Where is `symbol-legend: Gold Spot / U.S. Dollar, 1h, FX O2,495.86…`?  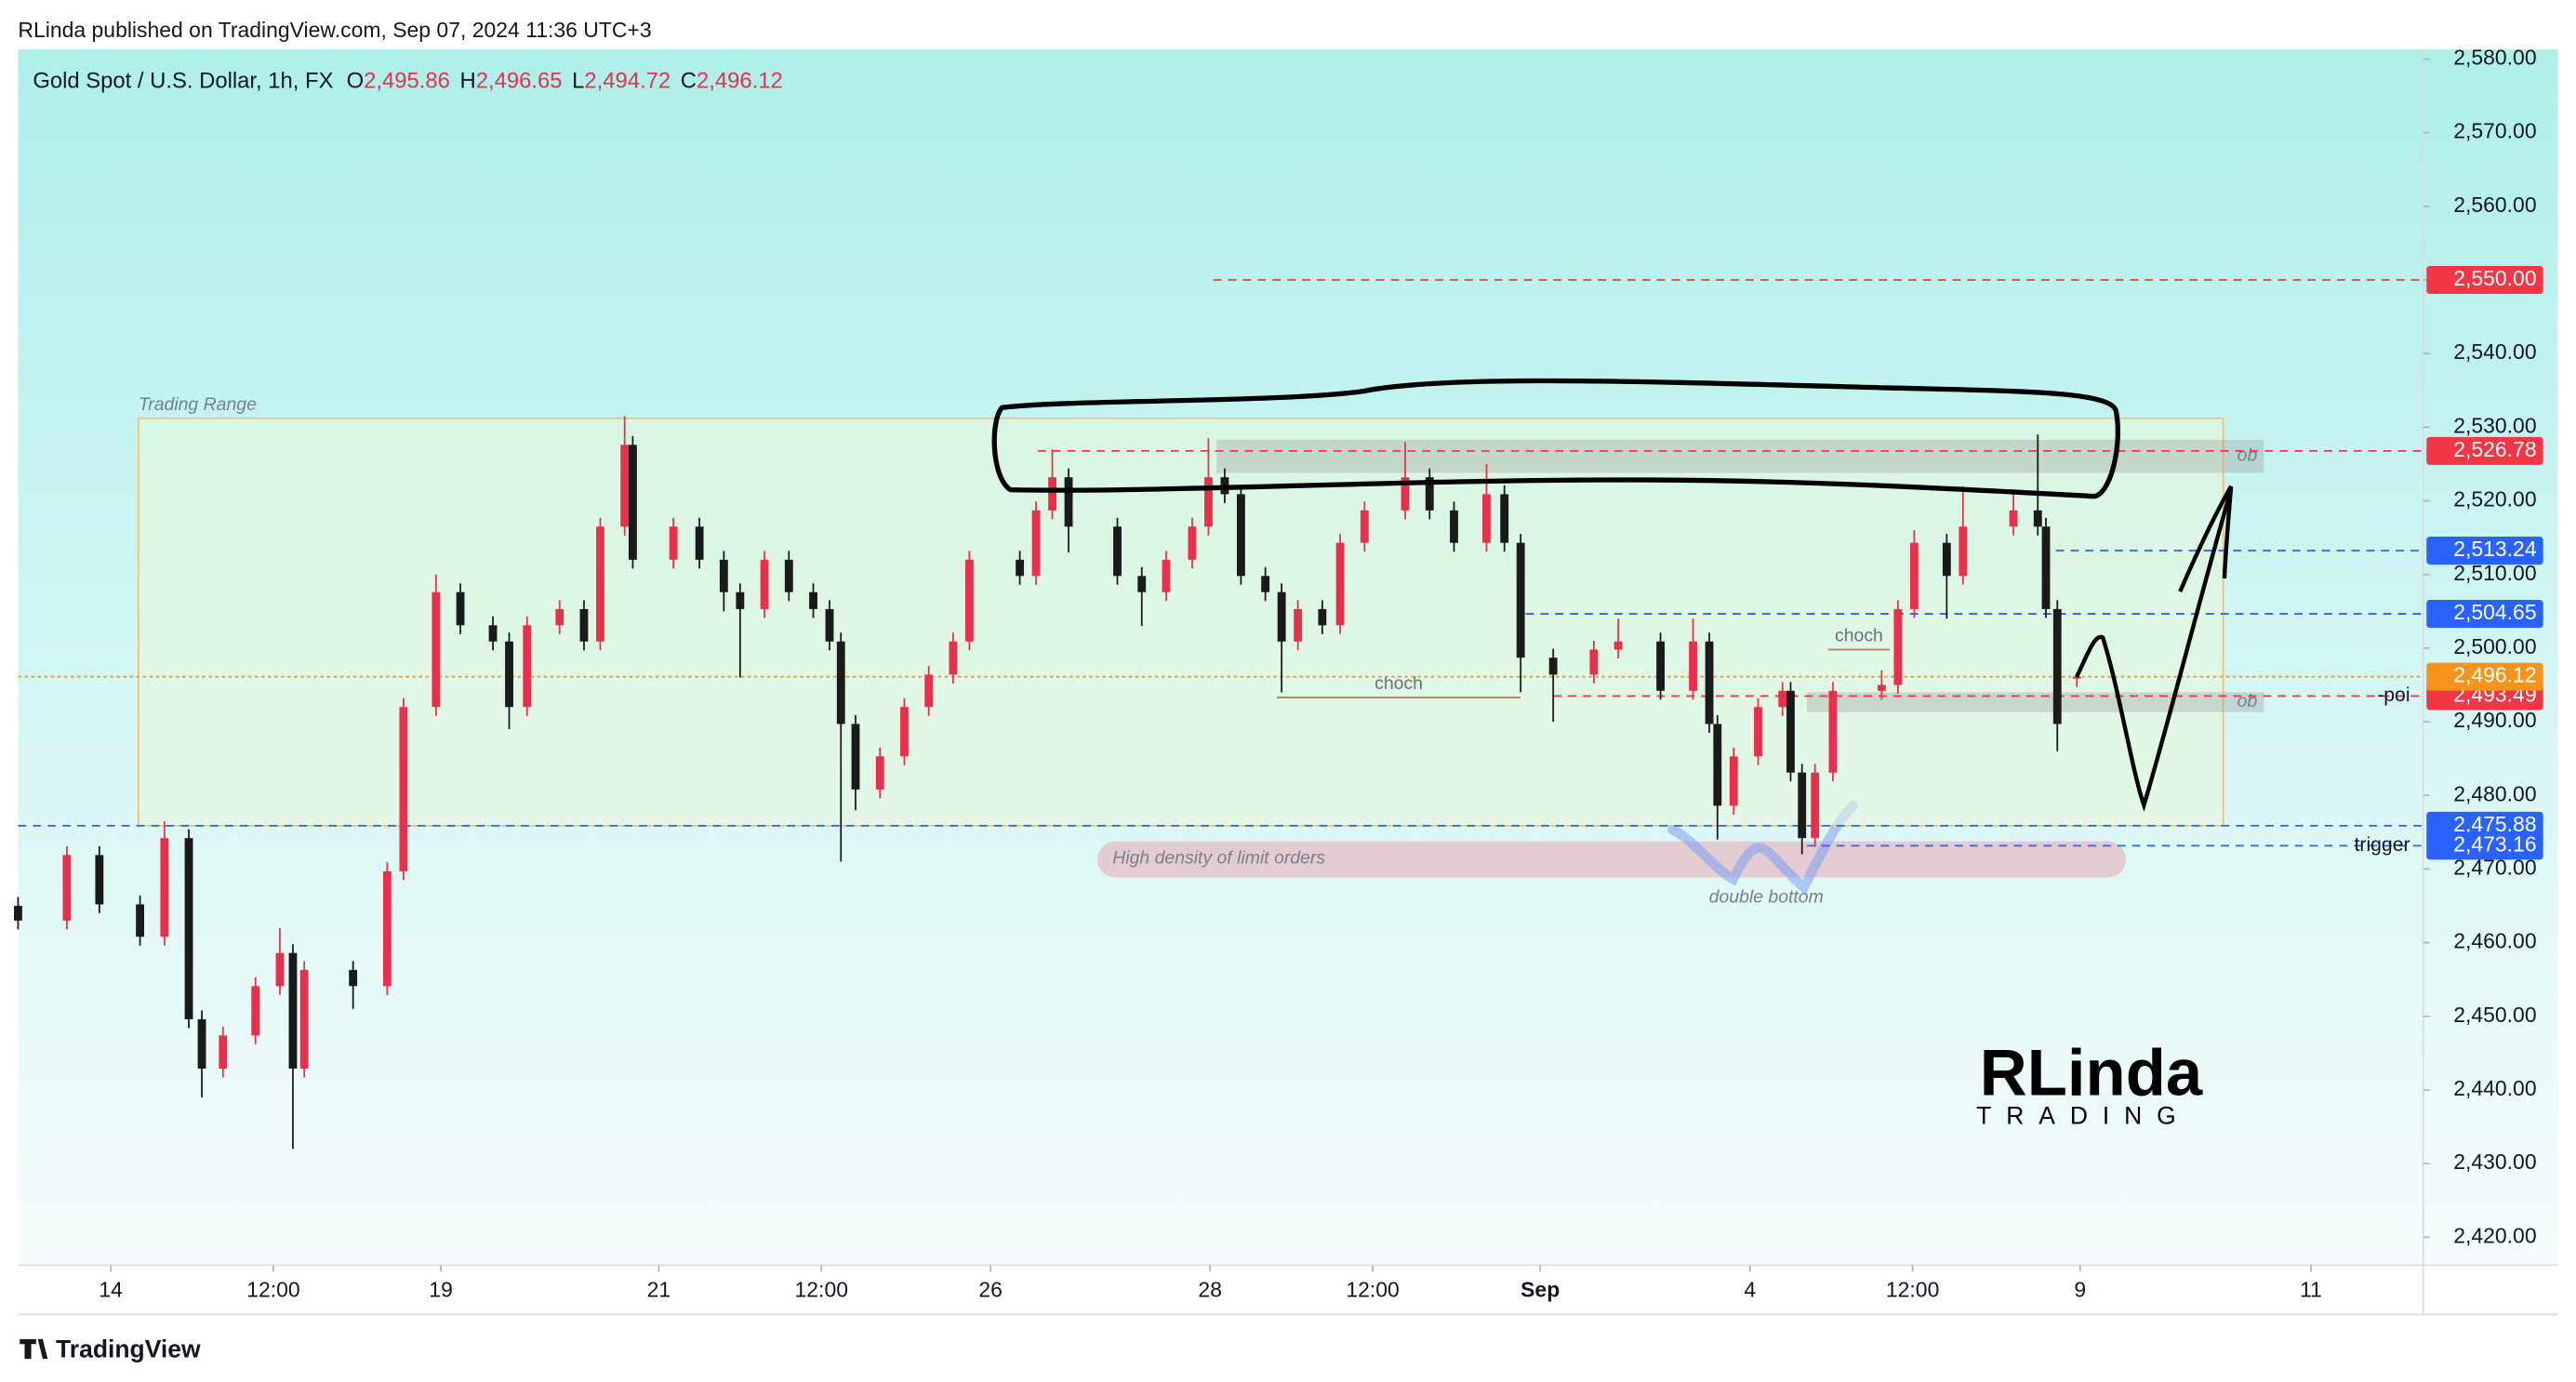 symbol-legend: Gold Spot / U.S. Dollar, 1h, FX O2,495.86… is located at coordinates (407, 81).